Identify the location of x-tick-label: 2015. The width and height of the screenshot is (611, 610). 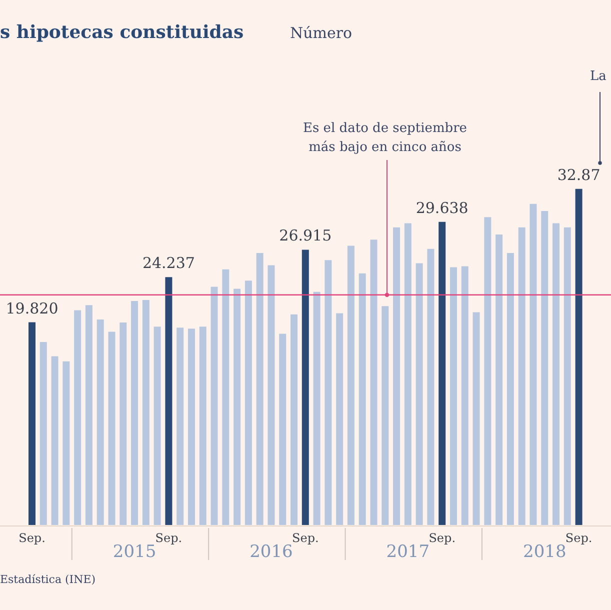
(134, 552).